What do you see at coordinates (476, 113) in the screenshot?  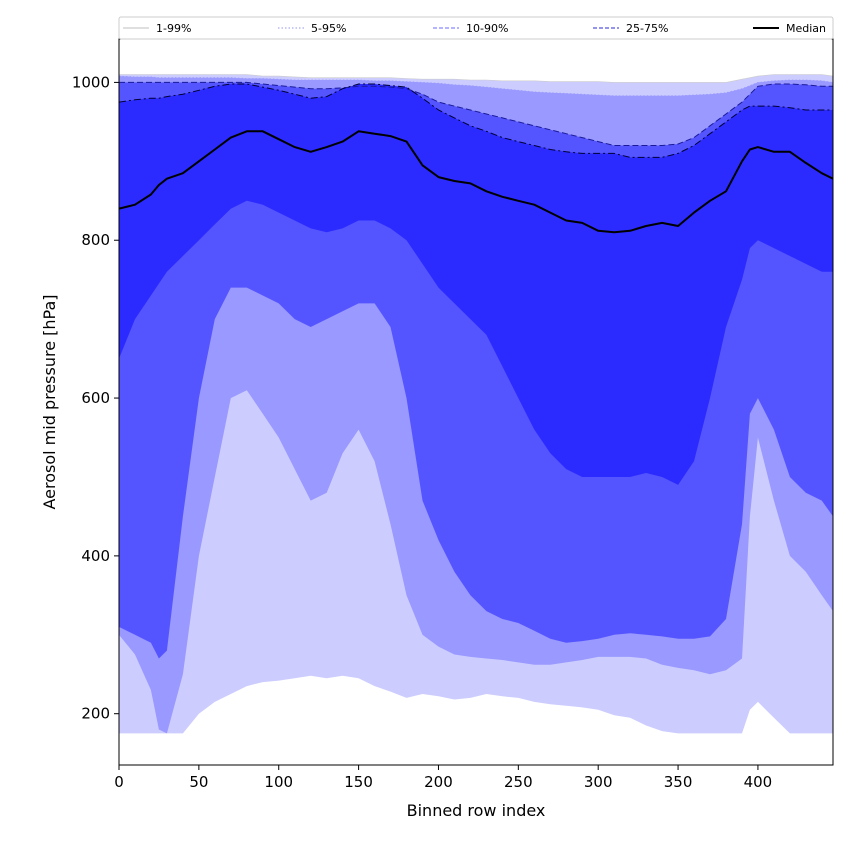 I see `band-outline-10-90pct` at bounding box center [476, 113].